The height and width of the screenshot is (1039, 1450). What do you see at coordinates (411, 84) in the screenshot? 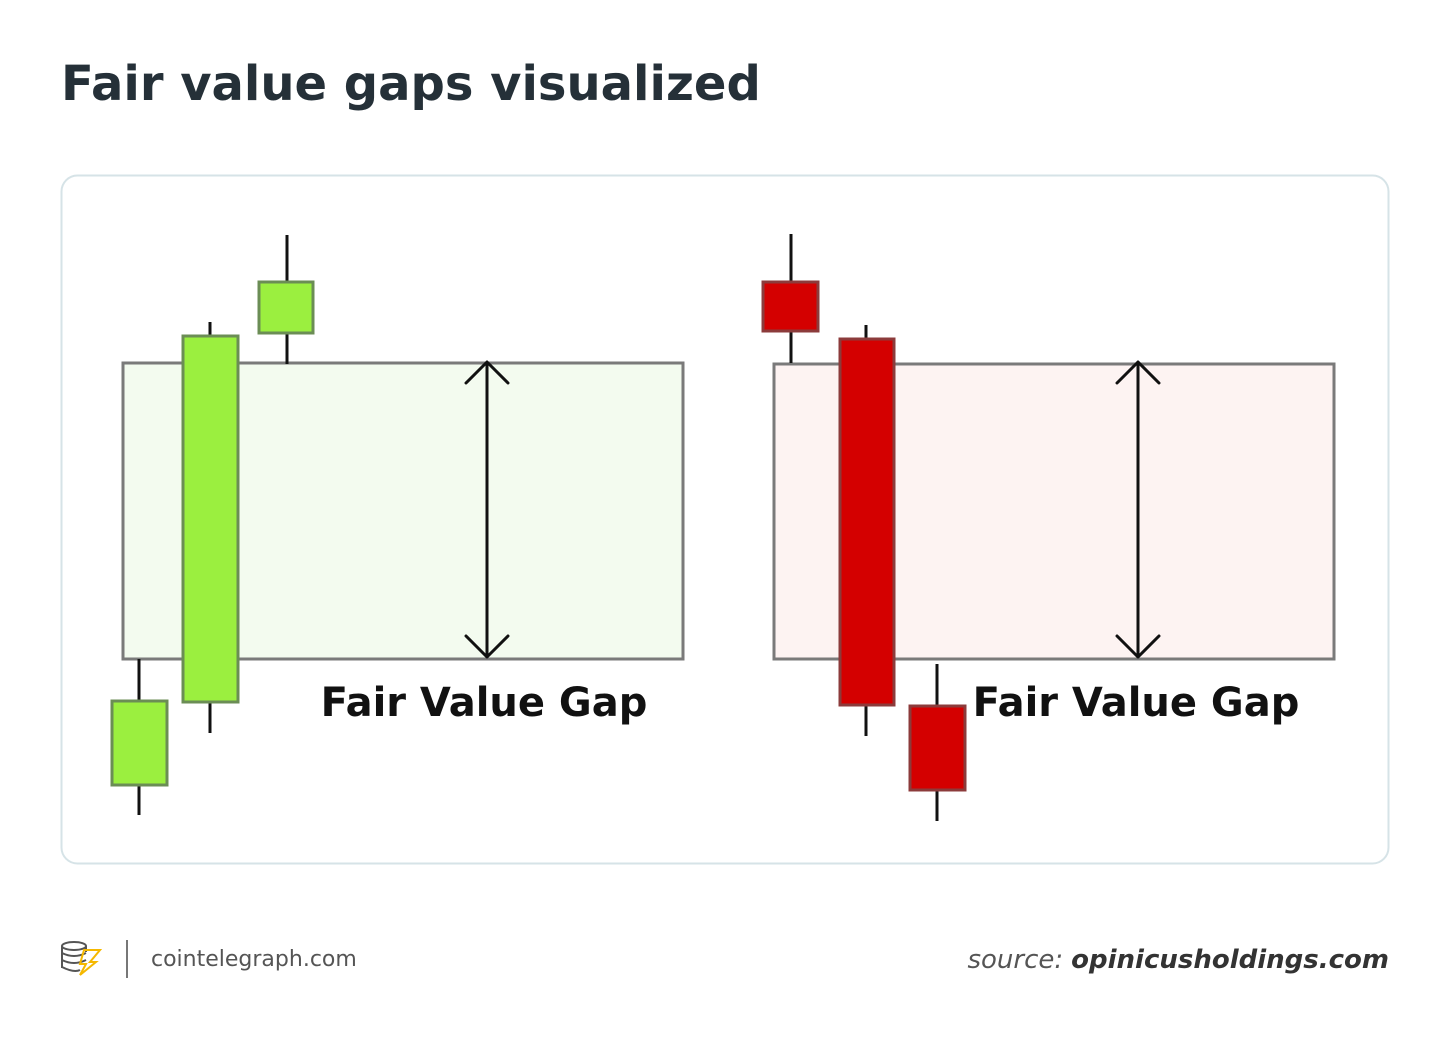
I see `title: Fair value gaps visualized` at bounding box center [411, 84].